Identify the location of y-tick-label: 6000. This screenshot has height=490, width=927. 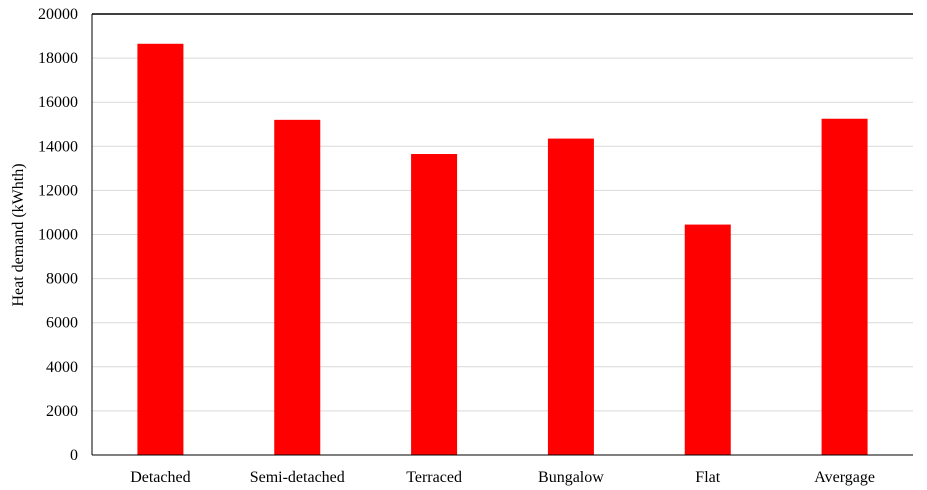
(62, 323).